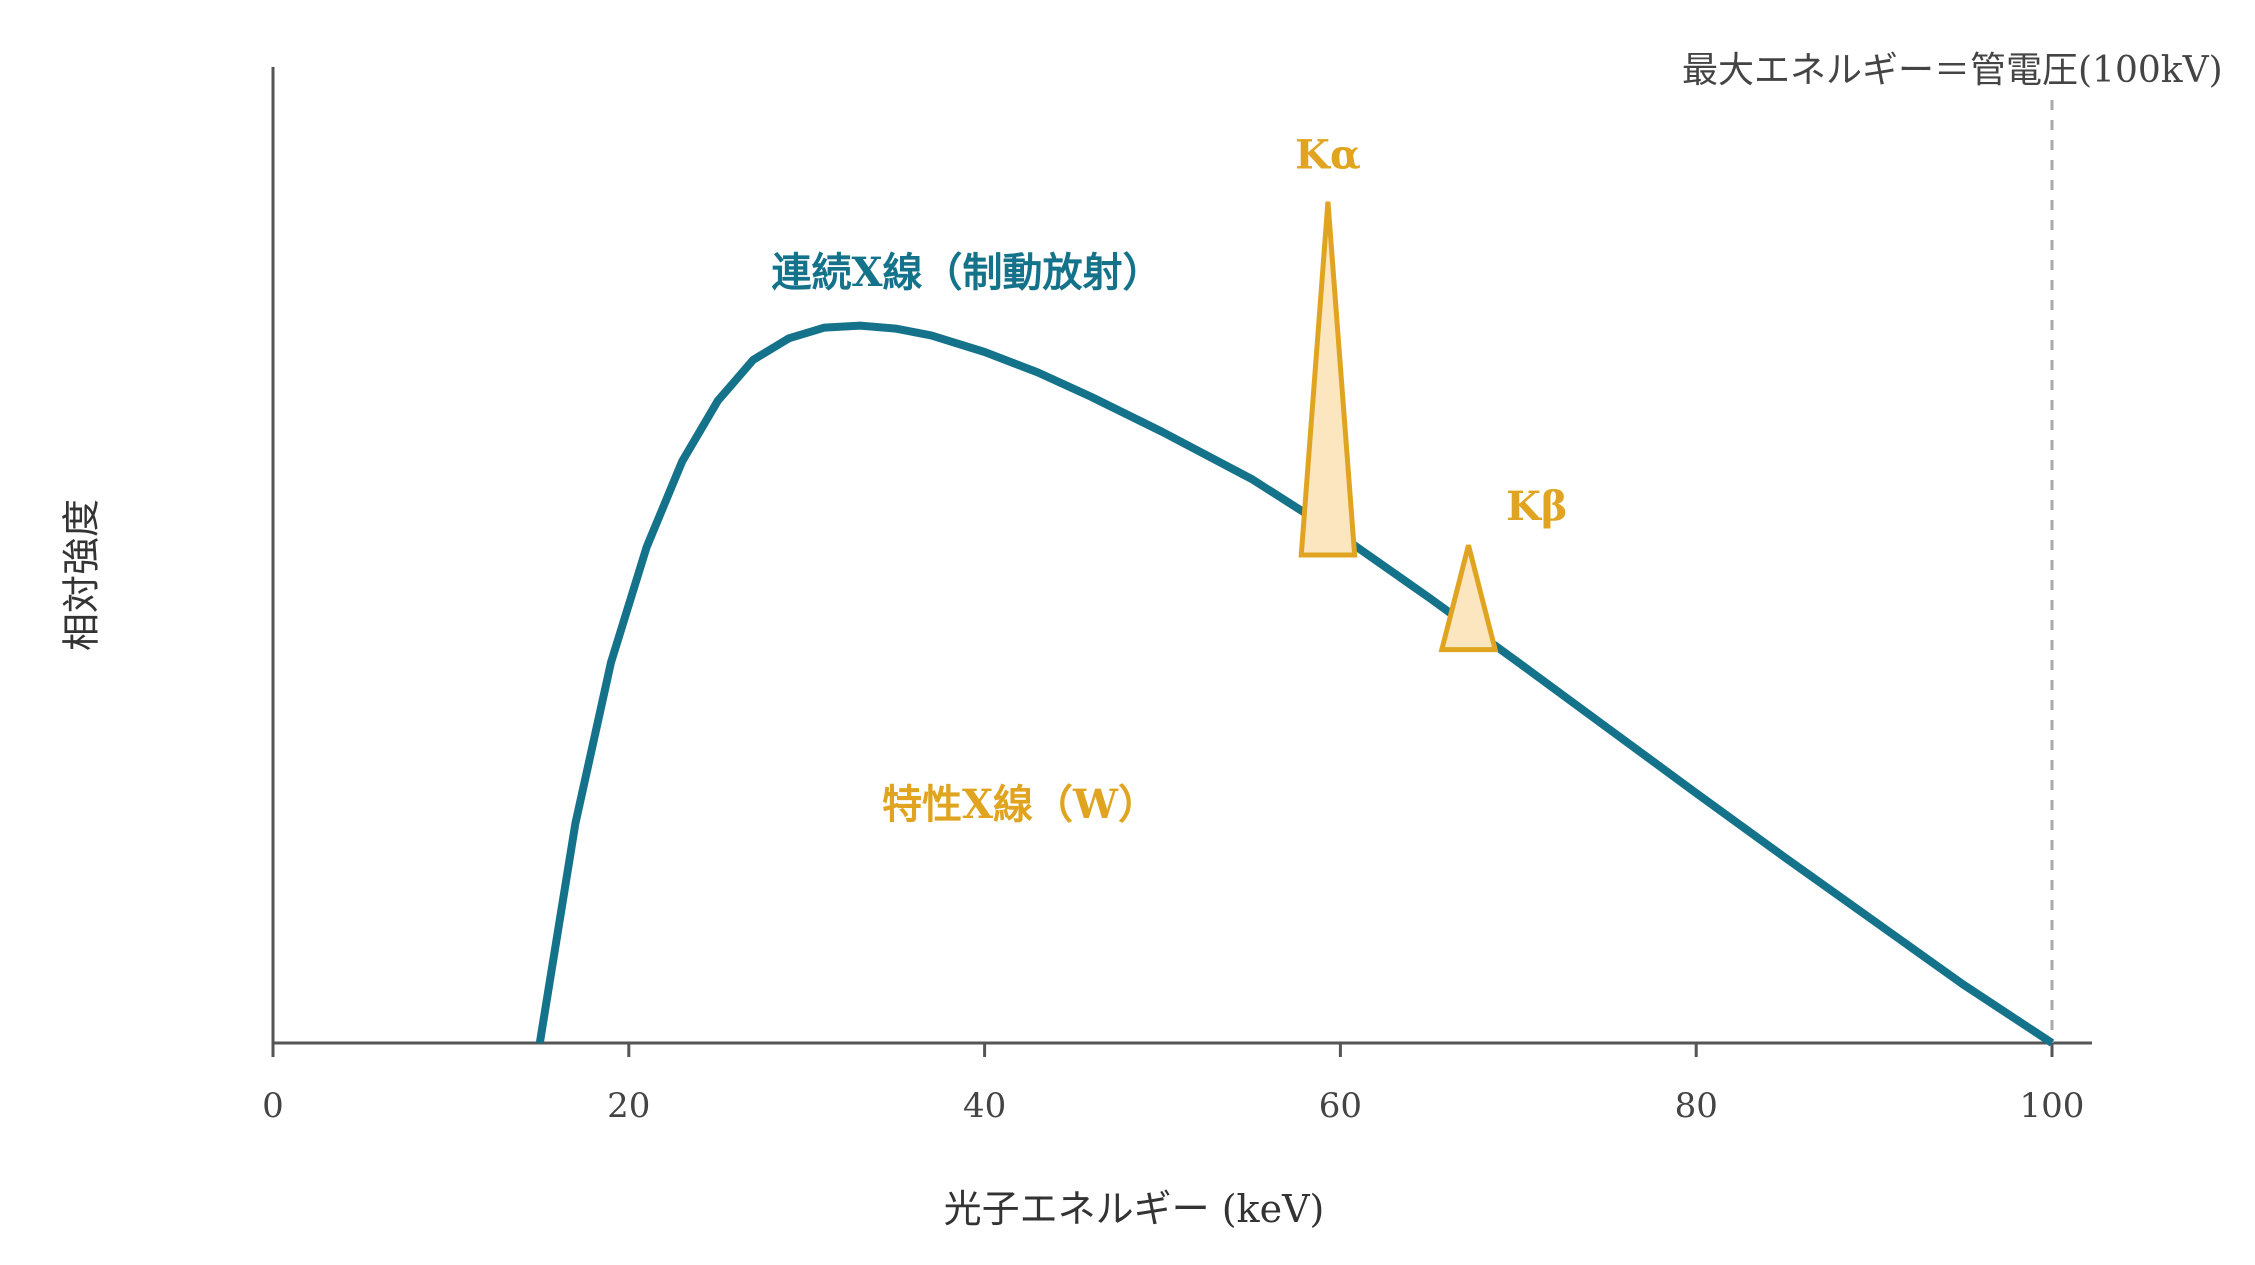  Describe the element at coordinates (966, 272) in the screenshot. I see `continuous-xray-annotation: 連続X線（制動放射）` at that location.